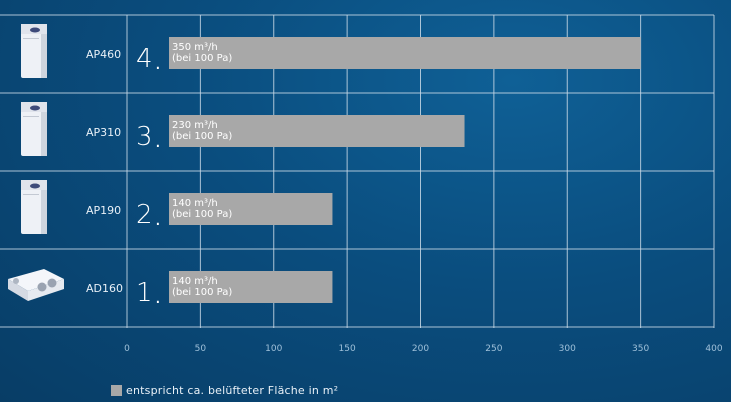  I want to click on row-ap190: AP190 2. 140 m³/h(bei 100 Pa), so click(177, 207).